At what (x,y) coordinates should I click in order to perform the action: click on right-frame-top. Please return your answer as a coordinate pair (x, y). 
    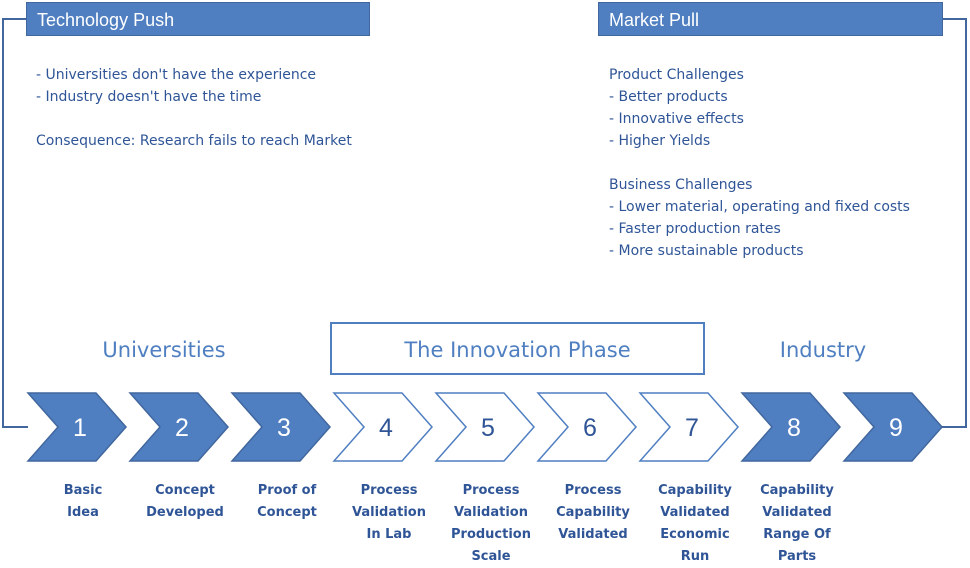
    Looking at the image, I should click on (955, 19).